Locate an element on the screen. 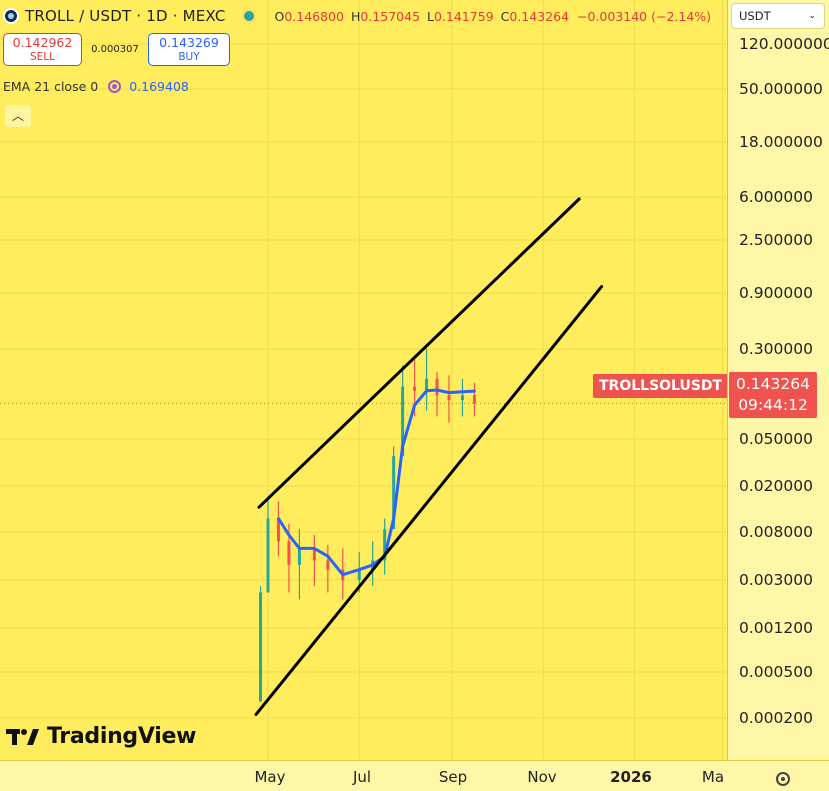  currency-value: USDT is located at coordinates (755, 16).